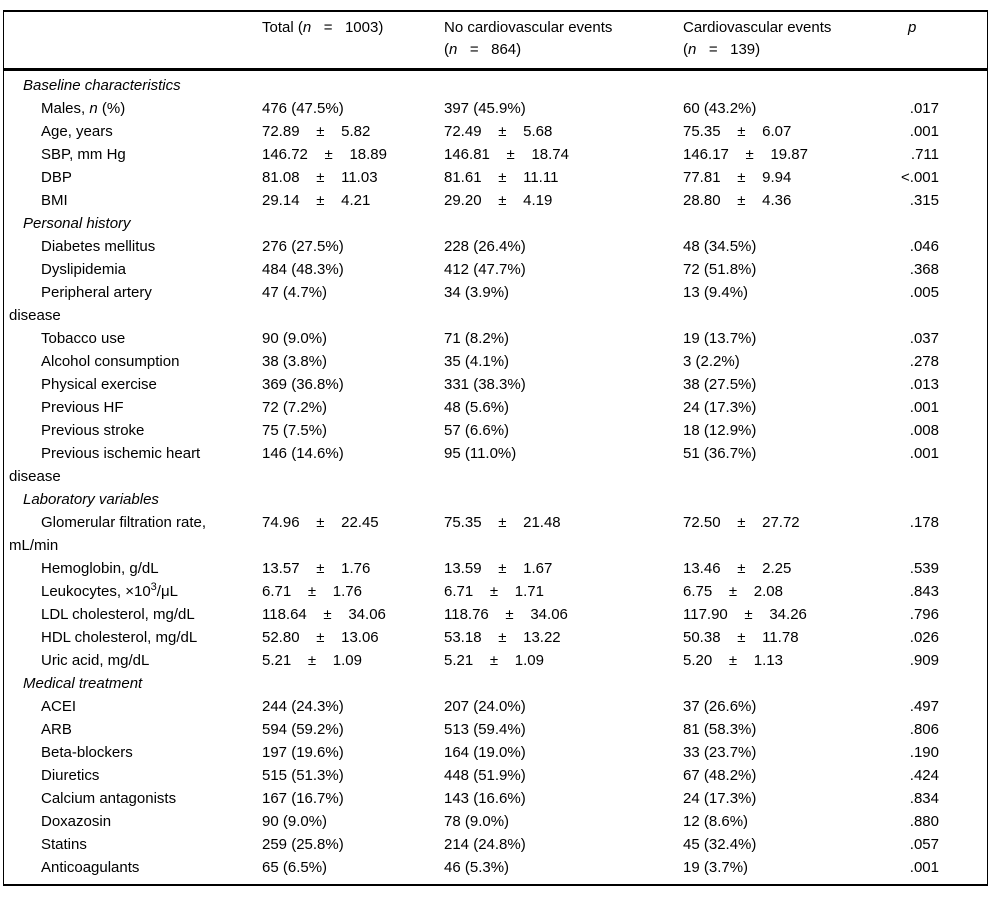  I want to click on cell-no-cv-events: 513 (59.4%), so click(485, 729).